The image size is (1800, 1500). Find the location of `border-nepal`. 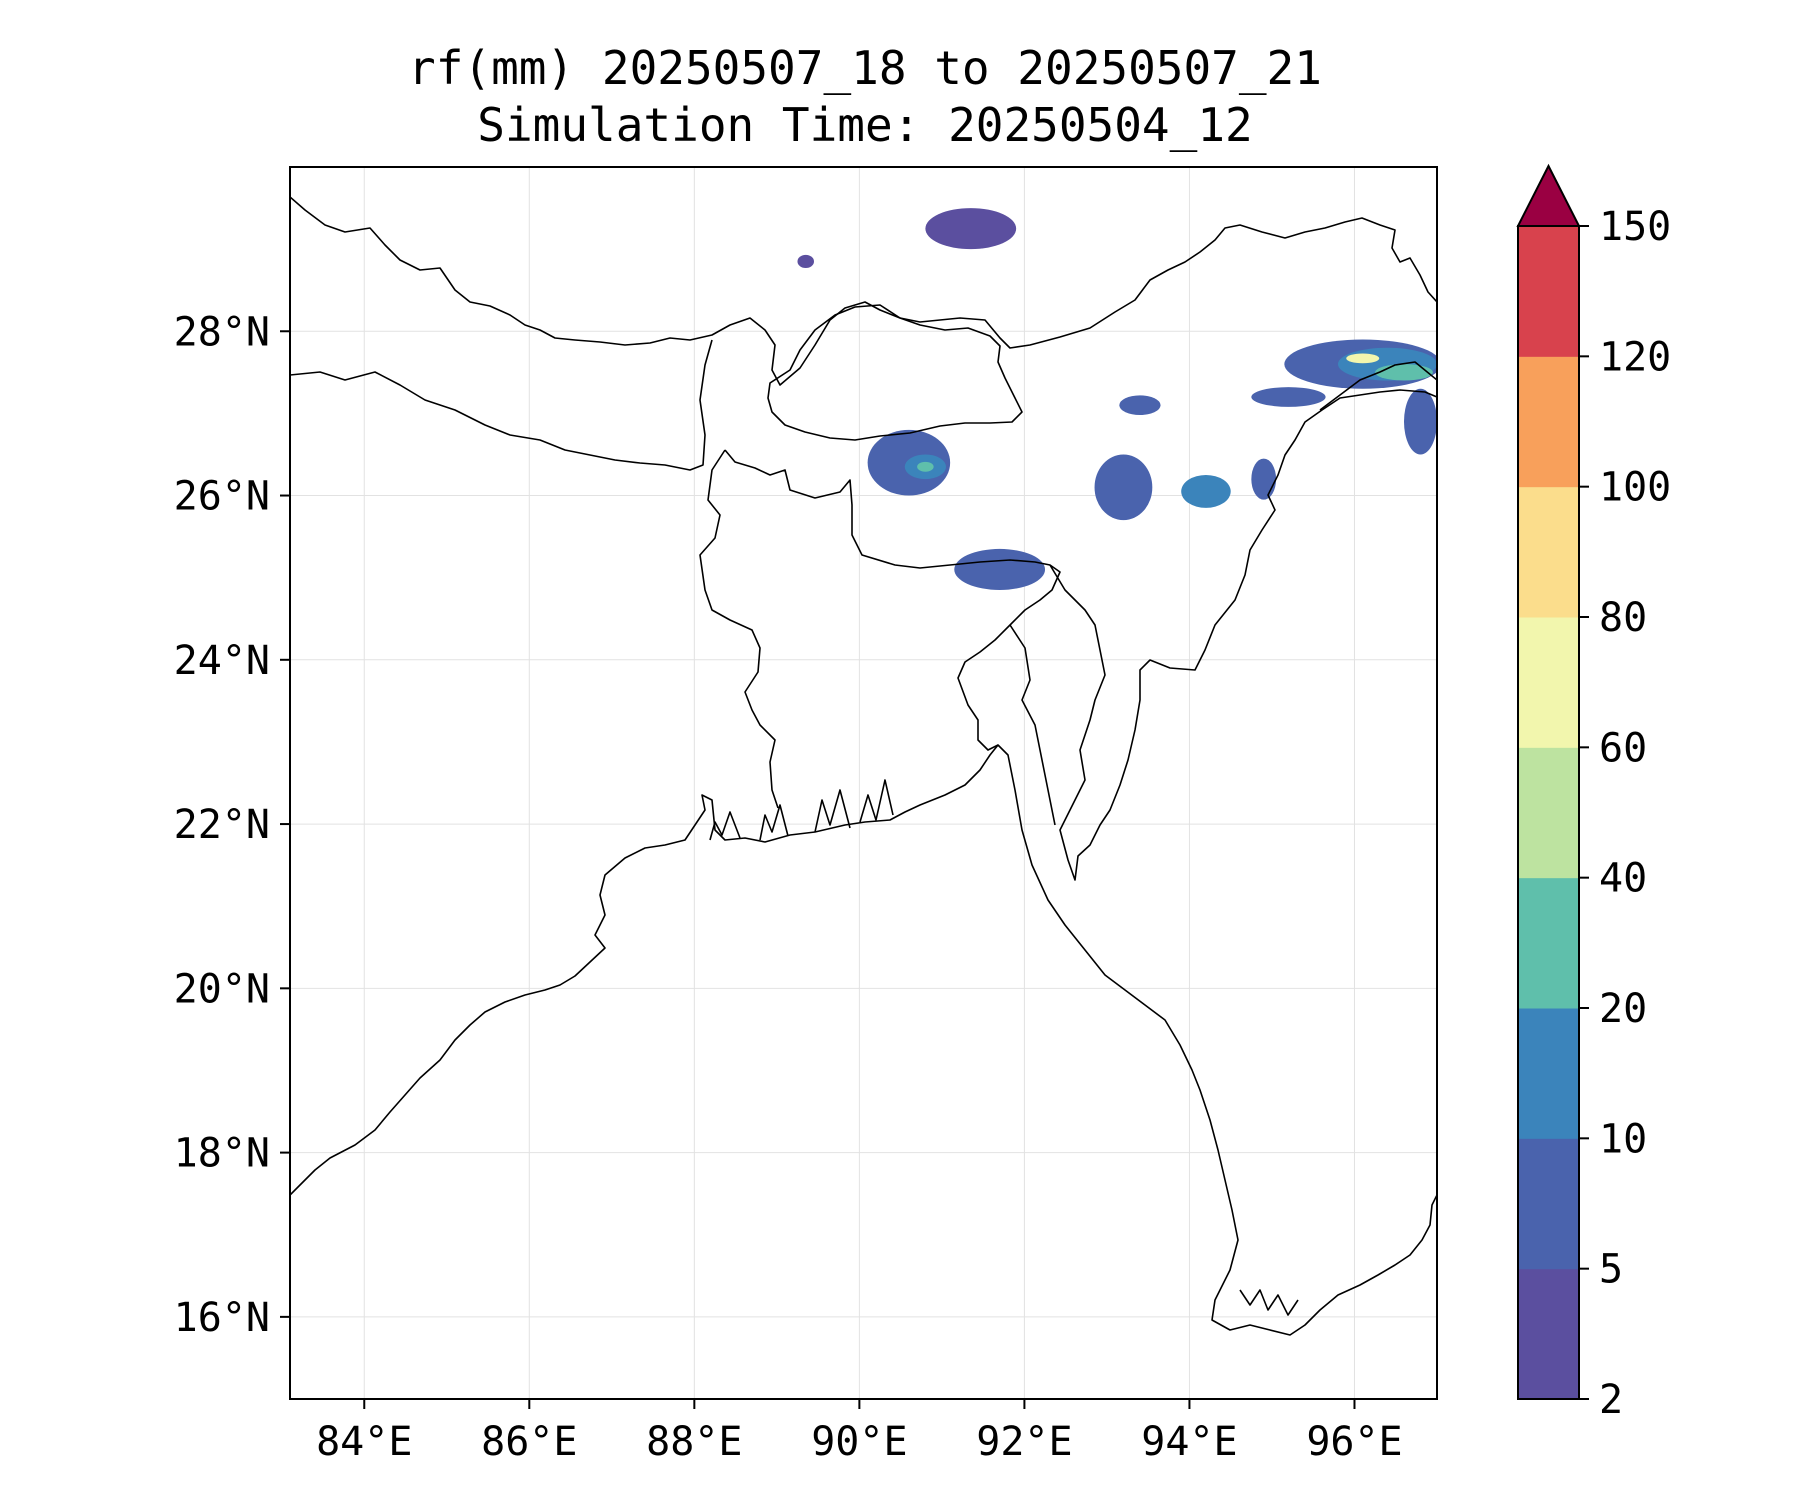

border-nepal is located at coordinates (501, 405).